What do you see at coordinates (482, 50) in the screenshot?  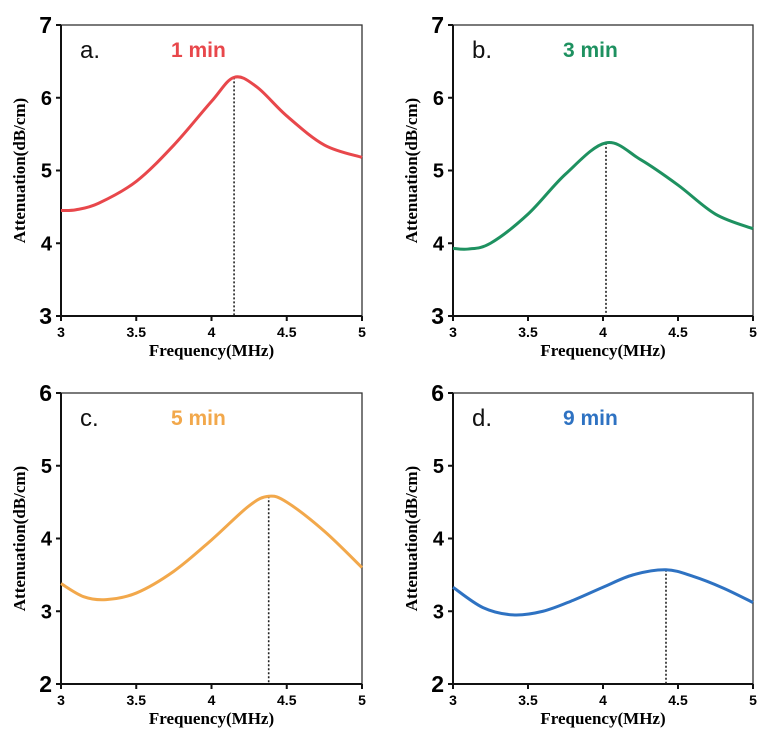 I see `panel-label: b.` at bounding box center [482, 50].